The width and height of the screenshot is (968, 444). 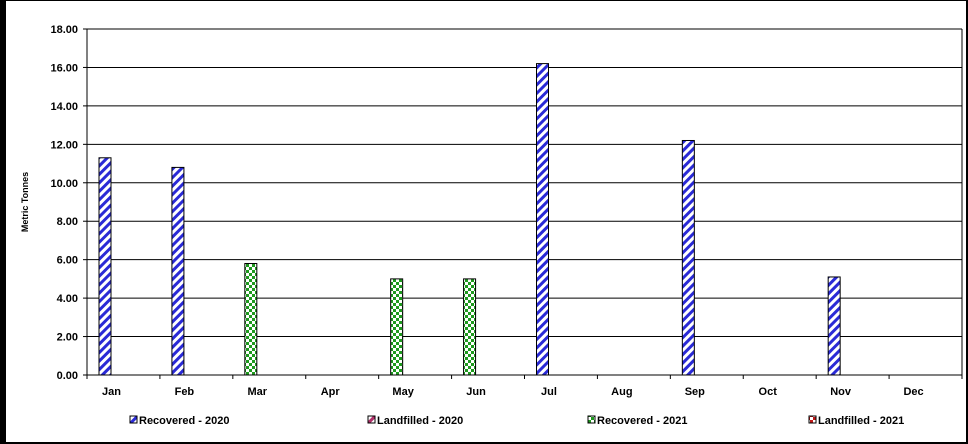 What do you see at coordinates (251, 319) in the screenshot?
I see `bar-recovered-2021-mar` at bounding box center [251, 319].